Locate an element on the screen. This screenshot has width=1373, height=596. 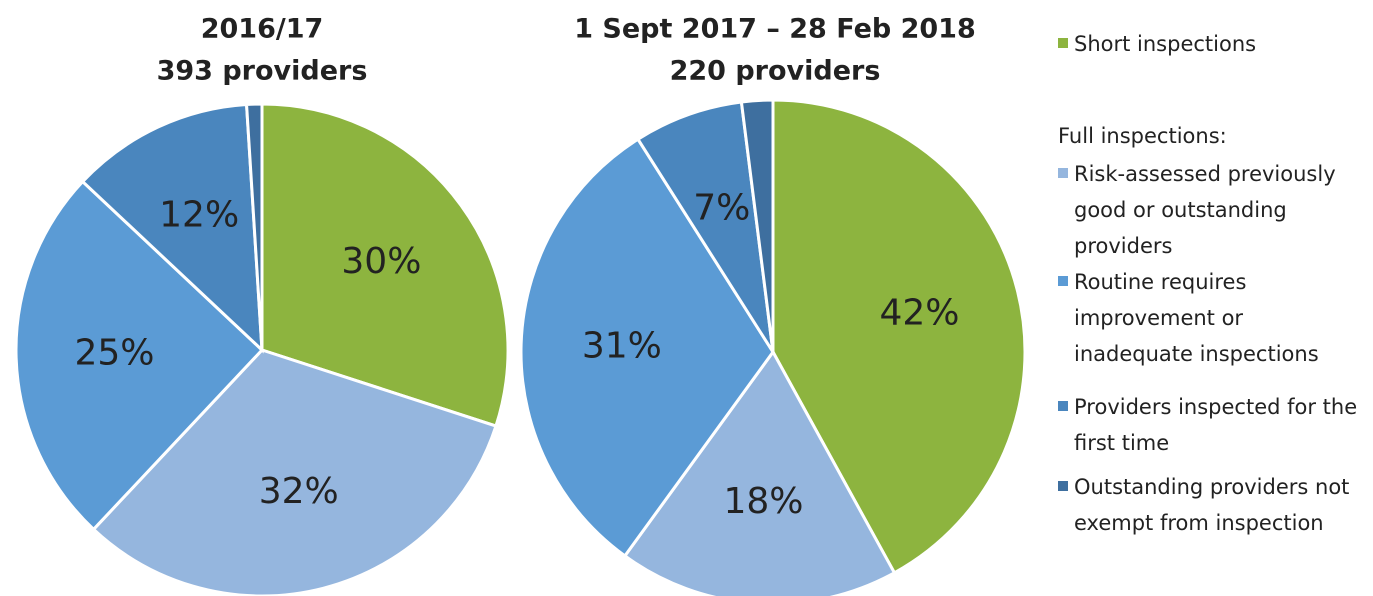
legend-item: Providers inspected for the first time is located at coordinates (1214, 425).